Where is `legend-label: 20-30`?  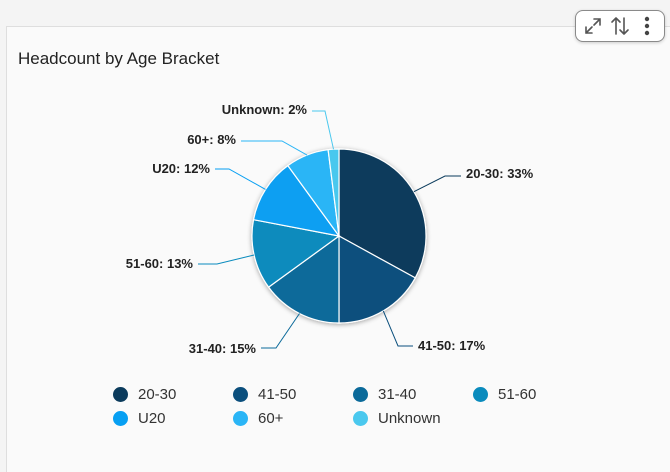
legend-label: 20-30 is located at coordinates (157, 394).